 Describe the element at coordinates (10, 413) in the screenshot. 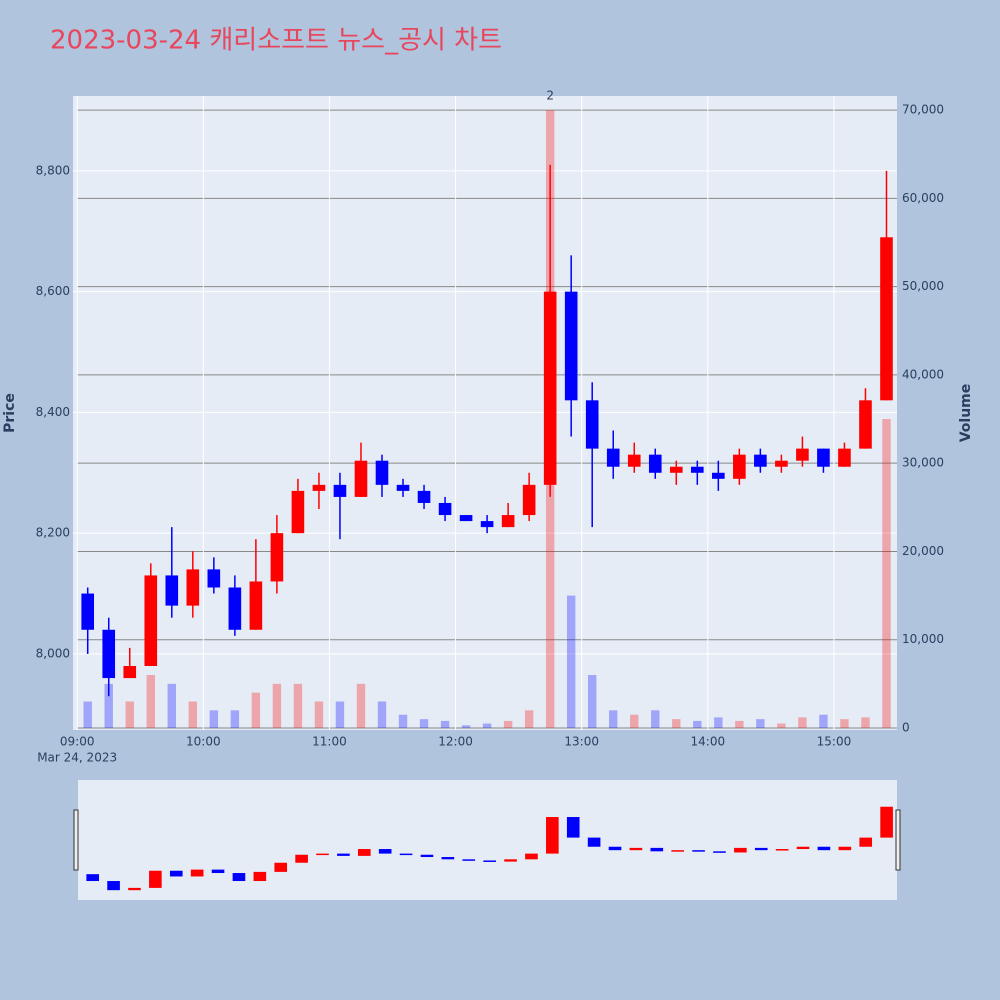

I see `y-axis-title: Price` at that location.